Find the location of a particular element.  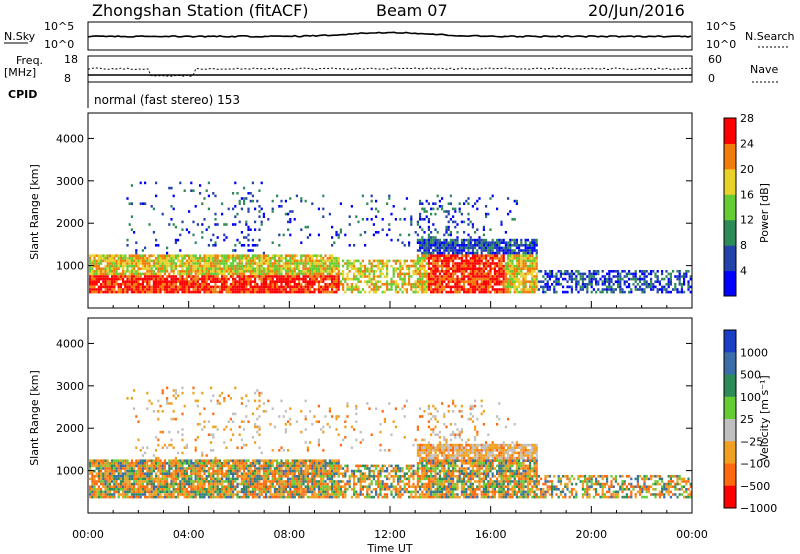

colorbar-frame is located at coordinates (730, 207).